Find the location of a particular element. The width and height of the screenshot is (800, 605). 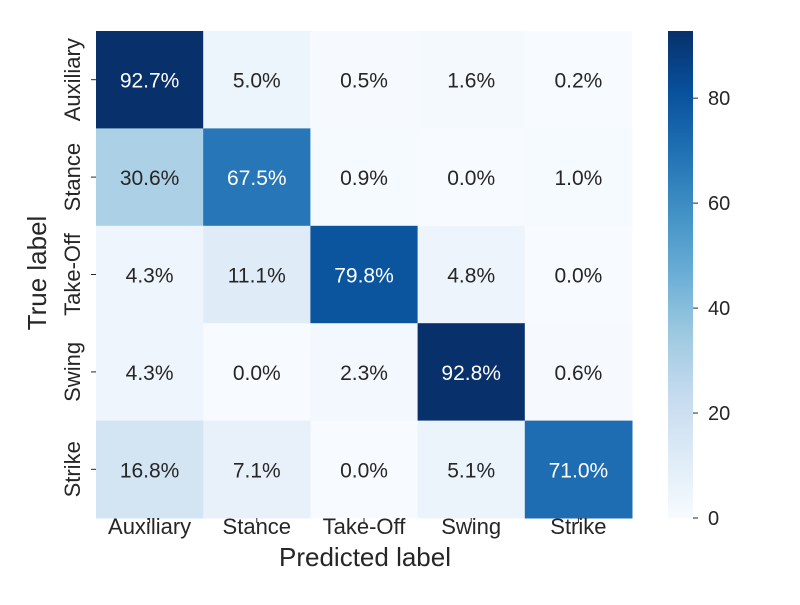

cell-value-0-3: 1.6% is located at coordinates (471, 81).